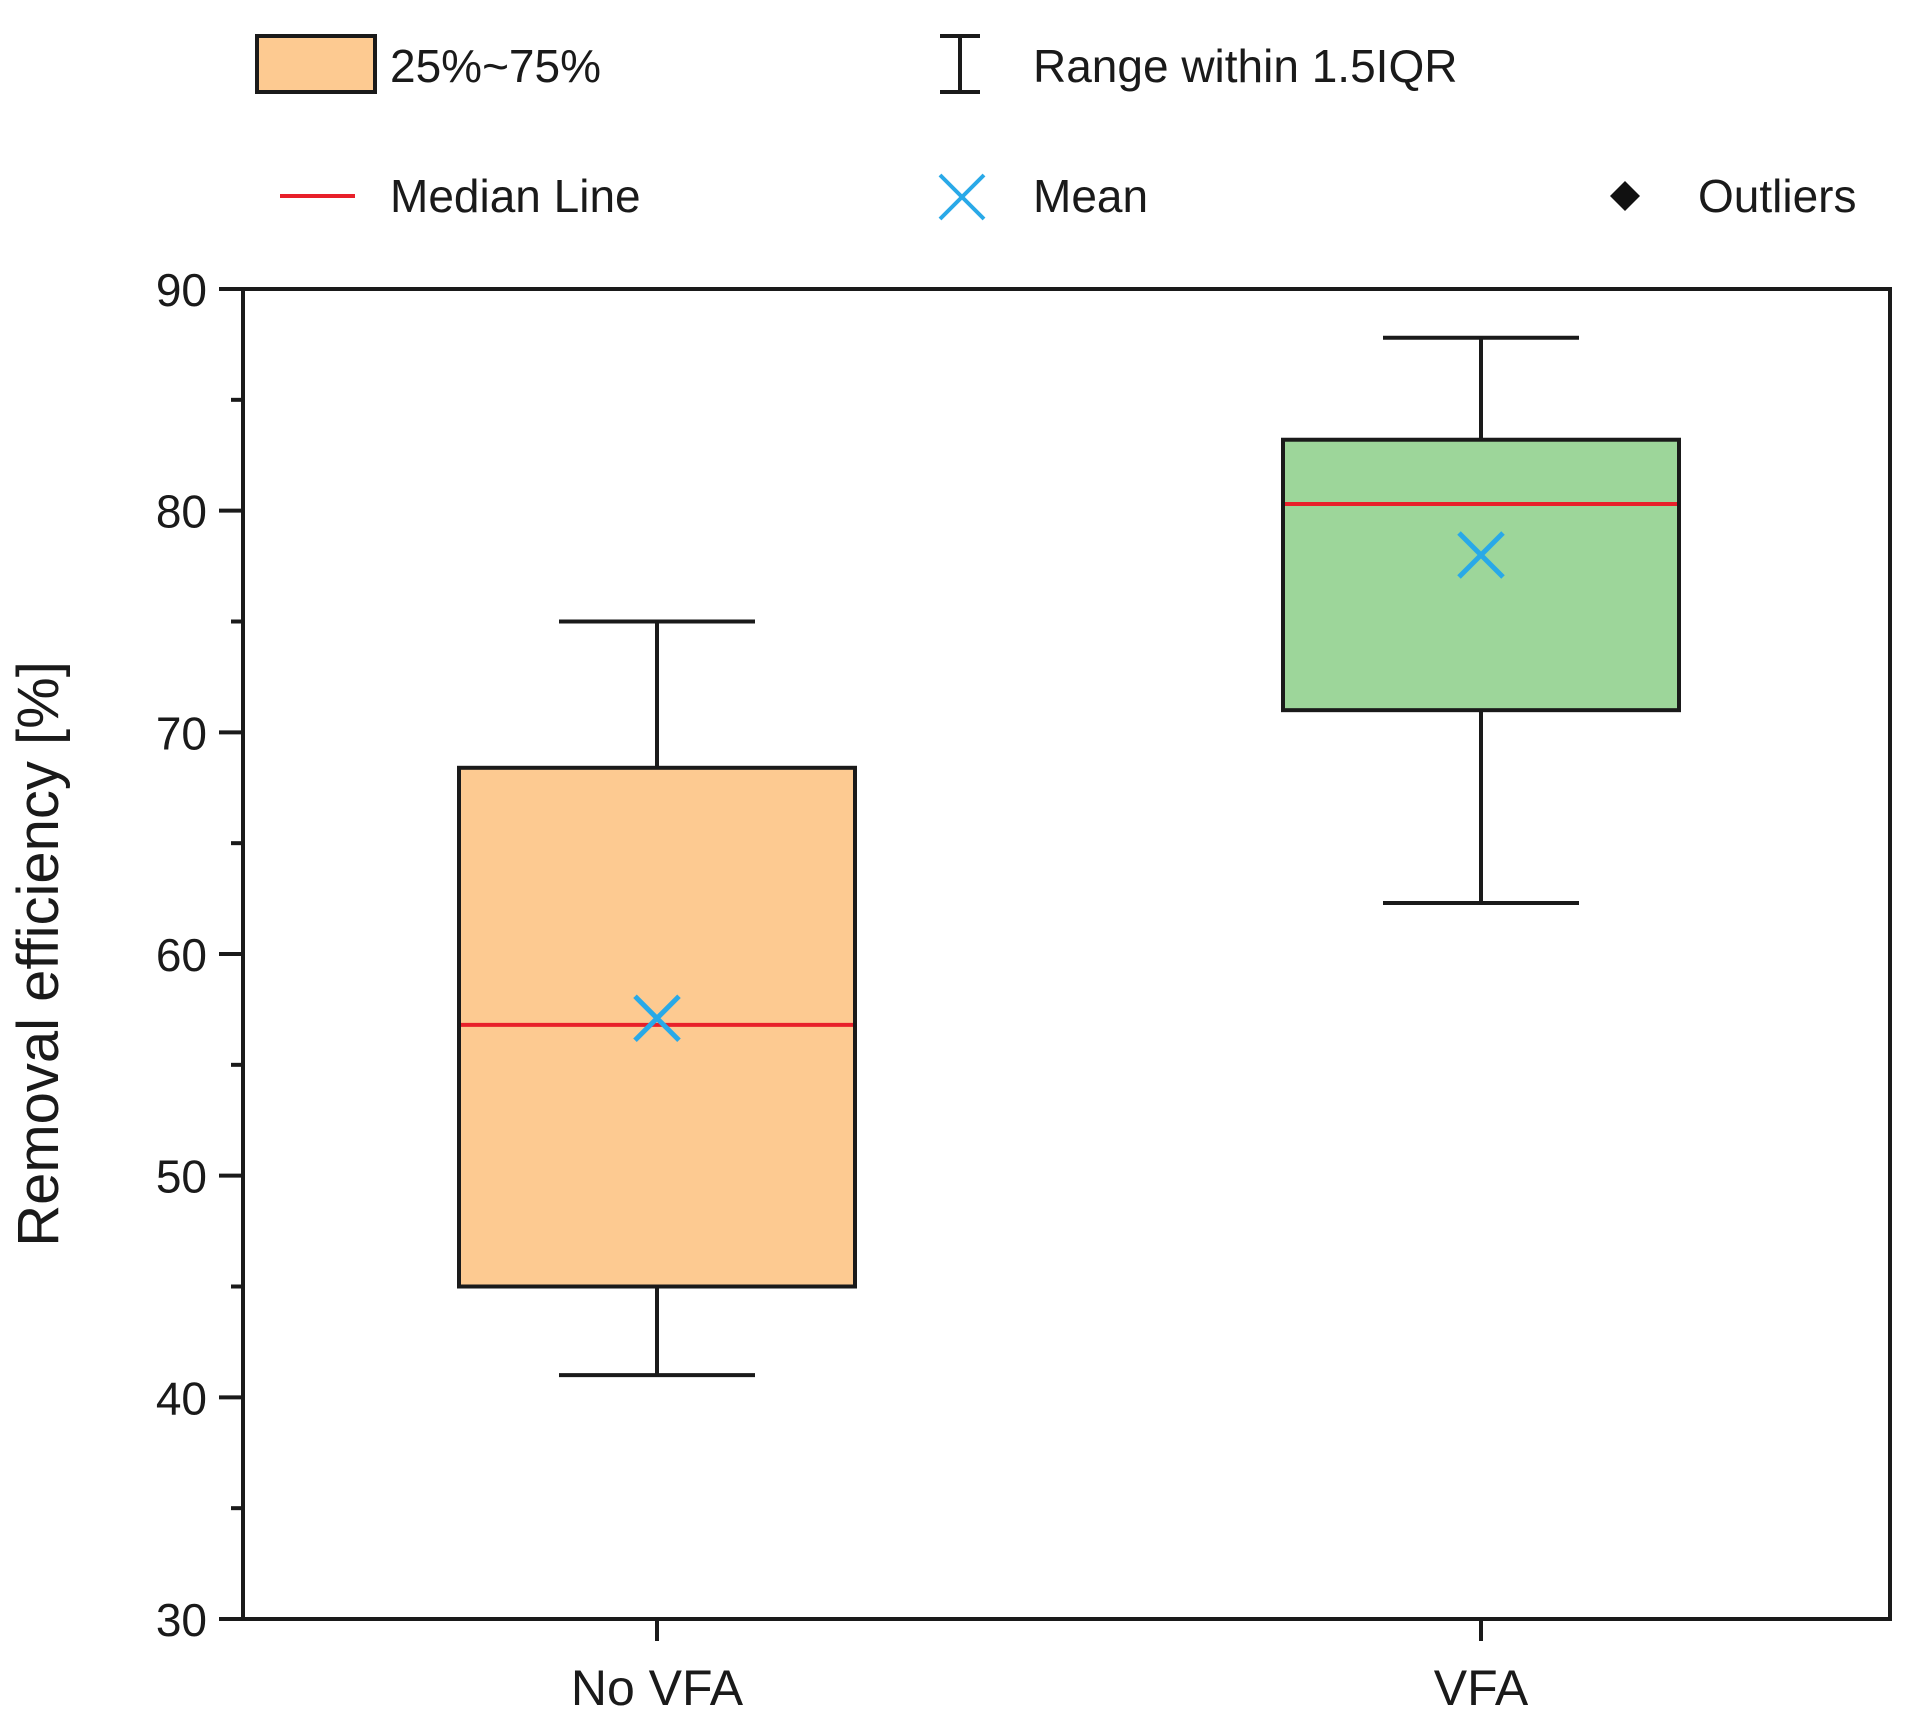  Describe the element at coordinates (181, 955) in the screenshot. I see `y-tick-label: 60` at that location.